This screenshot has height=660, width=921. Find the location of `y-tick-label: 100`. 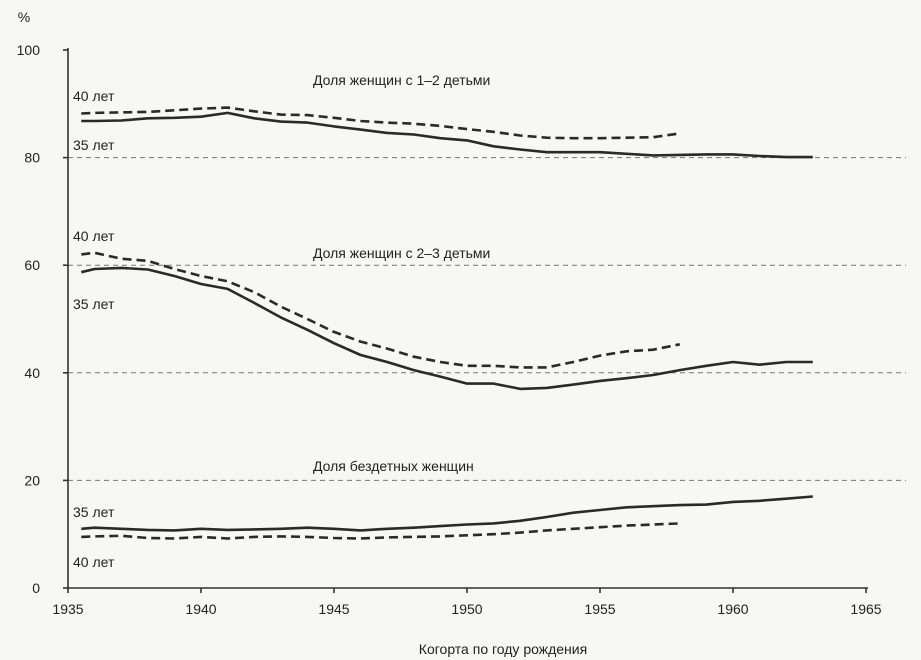

y-tick-label: 100 is located at coordinates (29, 50).